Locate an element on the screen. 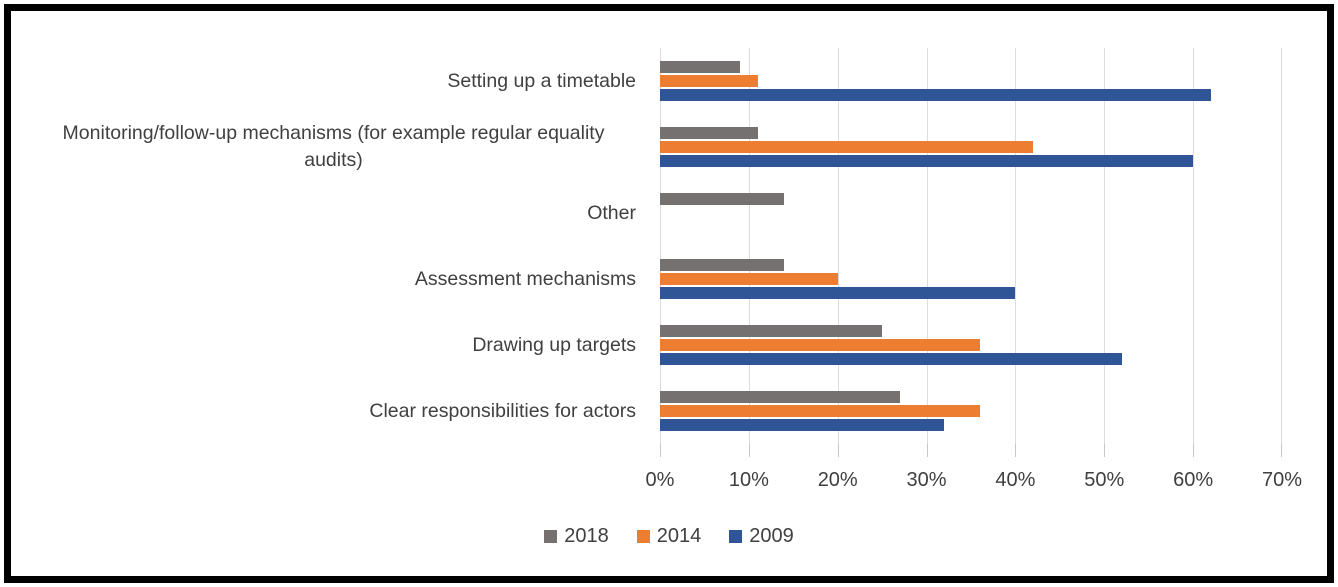 The image size is (1338, 587). legend-item-2018: 2018 is located at coordinates (576, 536).